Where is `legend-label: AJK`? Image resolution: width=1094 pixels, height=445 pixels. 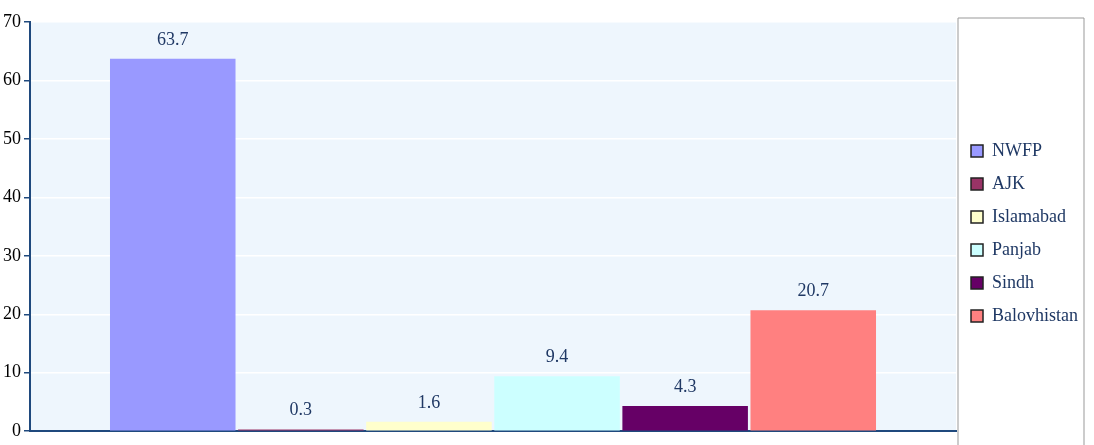
legend-label: AJK is located at coordinates (1009, 182).